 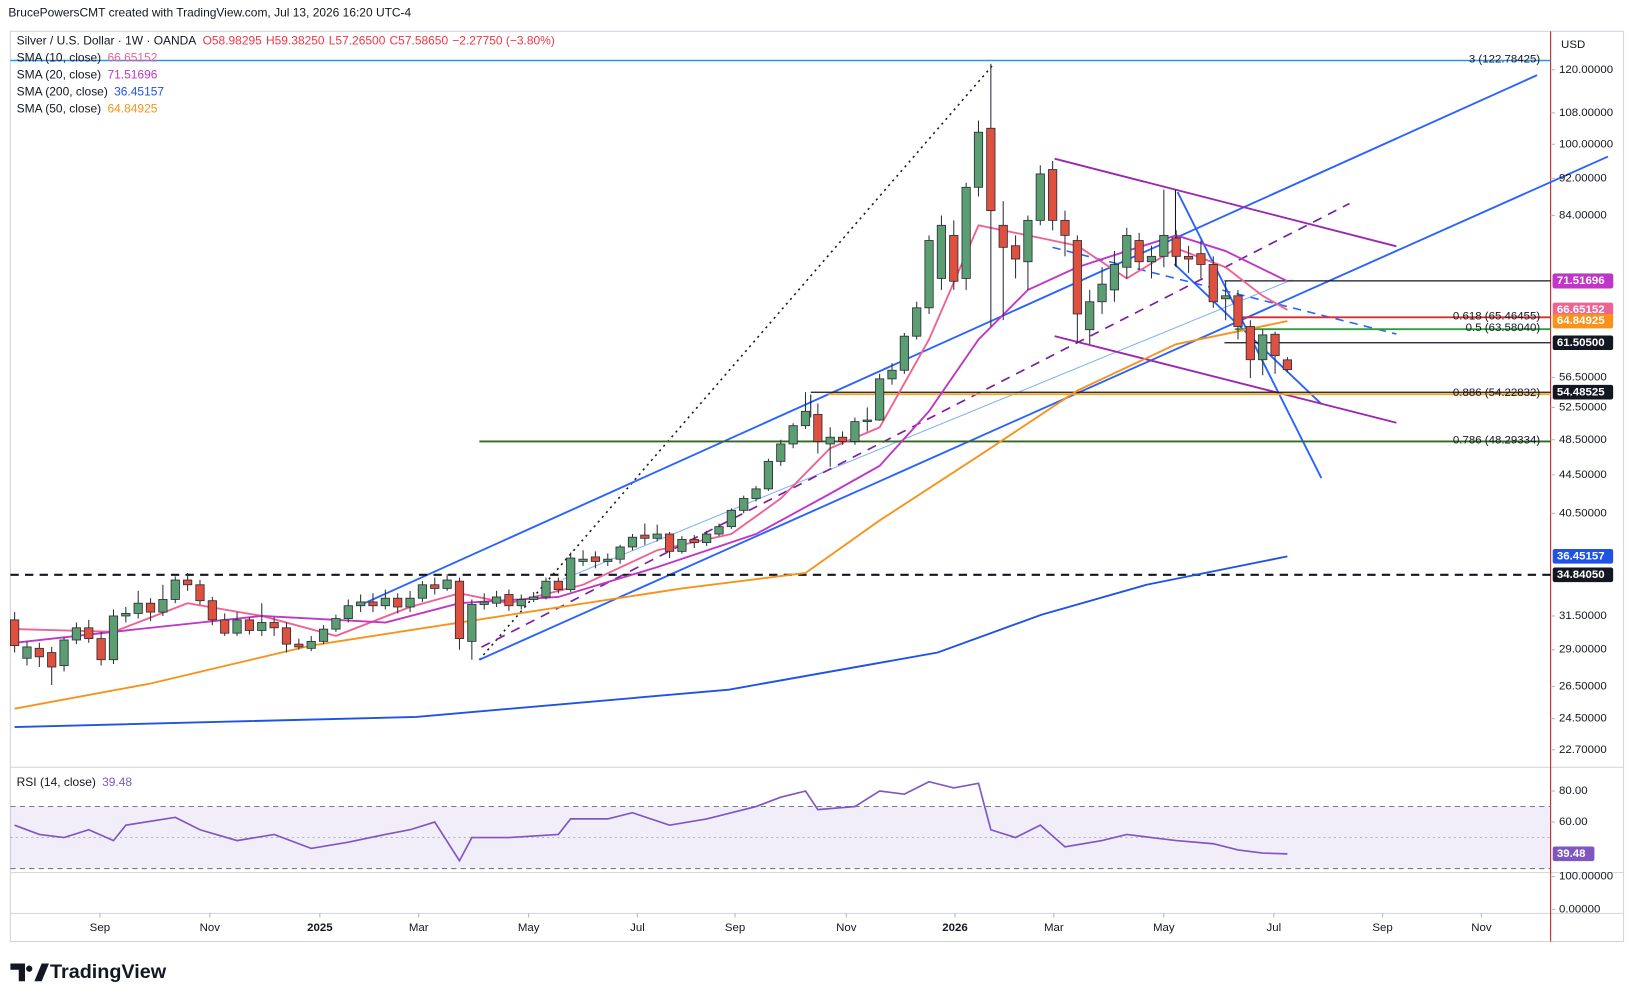 I want to click on fib-label: 0.886 (54.22832), so click(x=1496, y=393).